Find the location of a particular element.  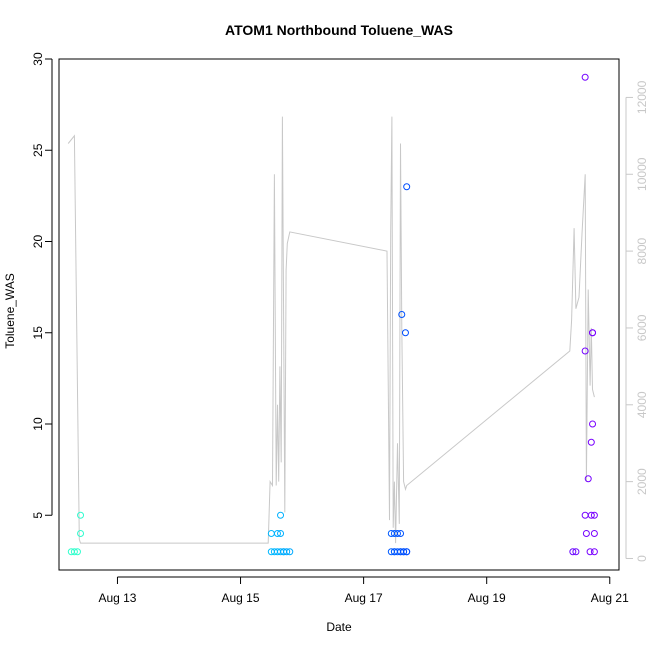

y-tick-label: 30 is located at coordinates (38, 59).